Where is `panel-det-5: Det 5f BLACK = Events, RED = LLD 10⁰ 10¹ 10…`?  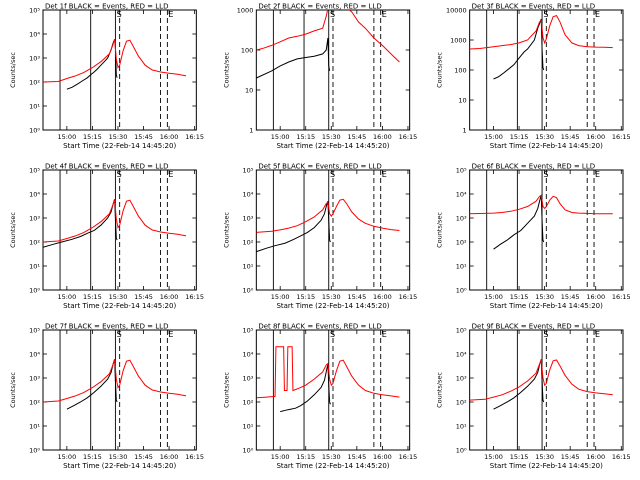
panel-det-5: Det 5f BLACK = Events, RED = LLD 10⁰ 10¹ 10… is located at coordinates (319, 237).